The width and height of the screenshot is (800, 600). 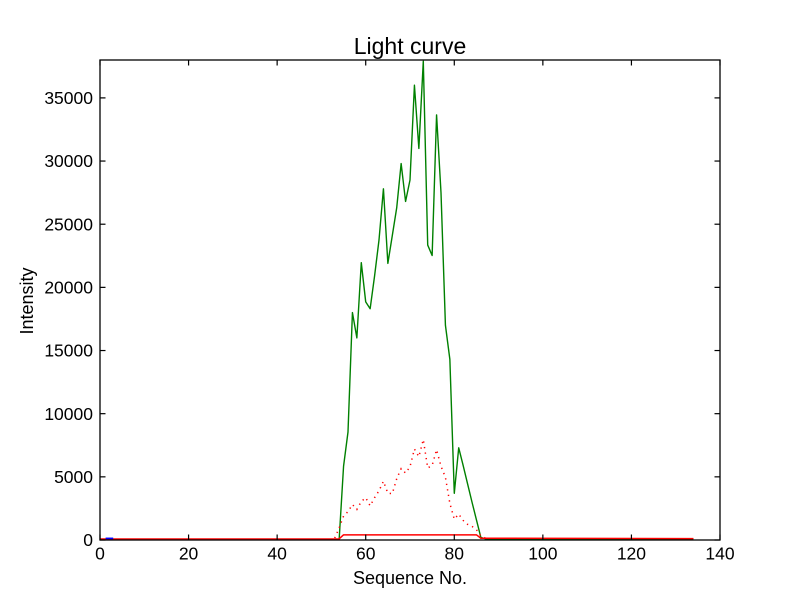 What do you see at coordinates (68, 98) in the screenshot?
I see `svg-text: 35000` at bounding box center [68, 98].